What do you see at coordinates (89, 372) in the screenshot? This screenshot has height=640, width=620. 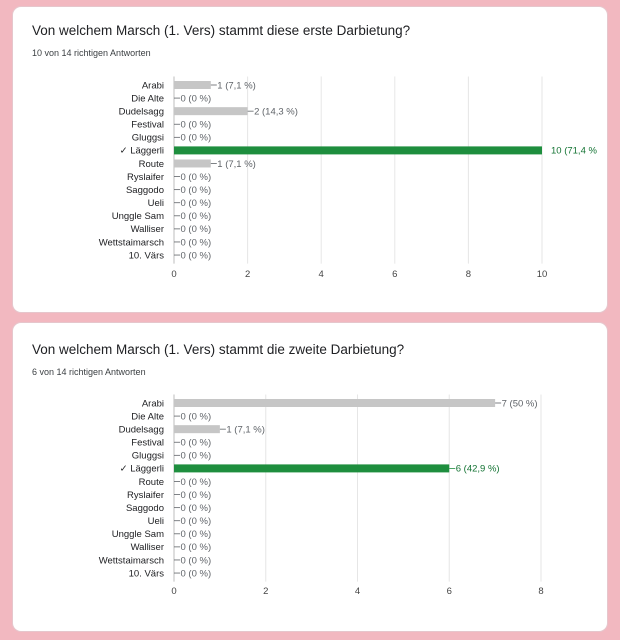 I see `correct-answers-summary: 6 von 14 richtigen Antworten` at bounding box center [89, 372].